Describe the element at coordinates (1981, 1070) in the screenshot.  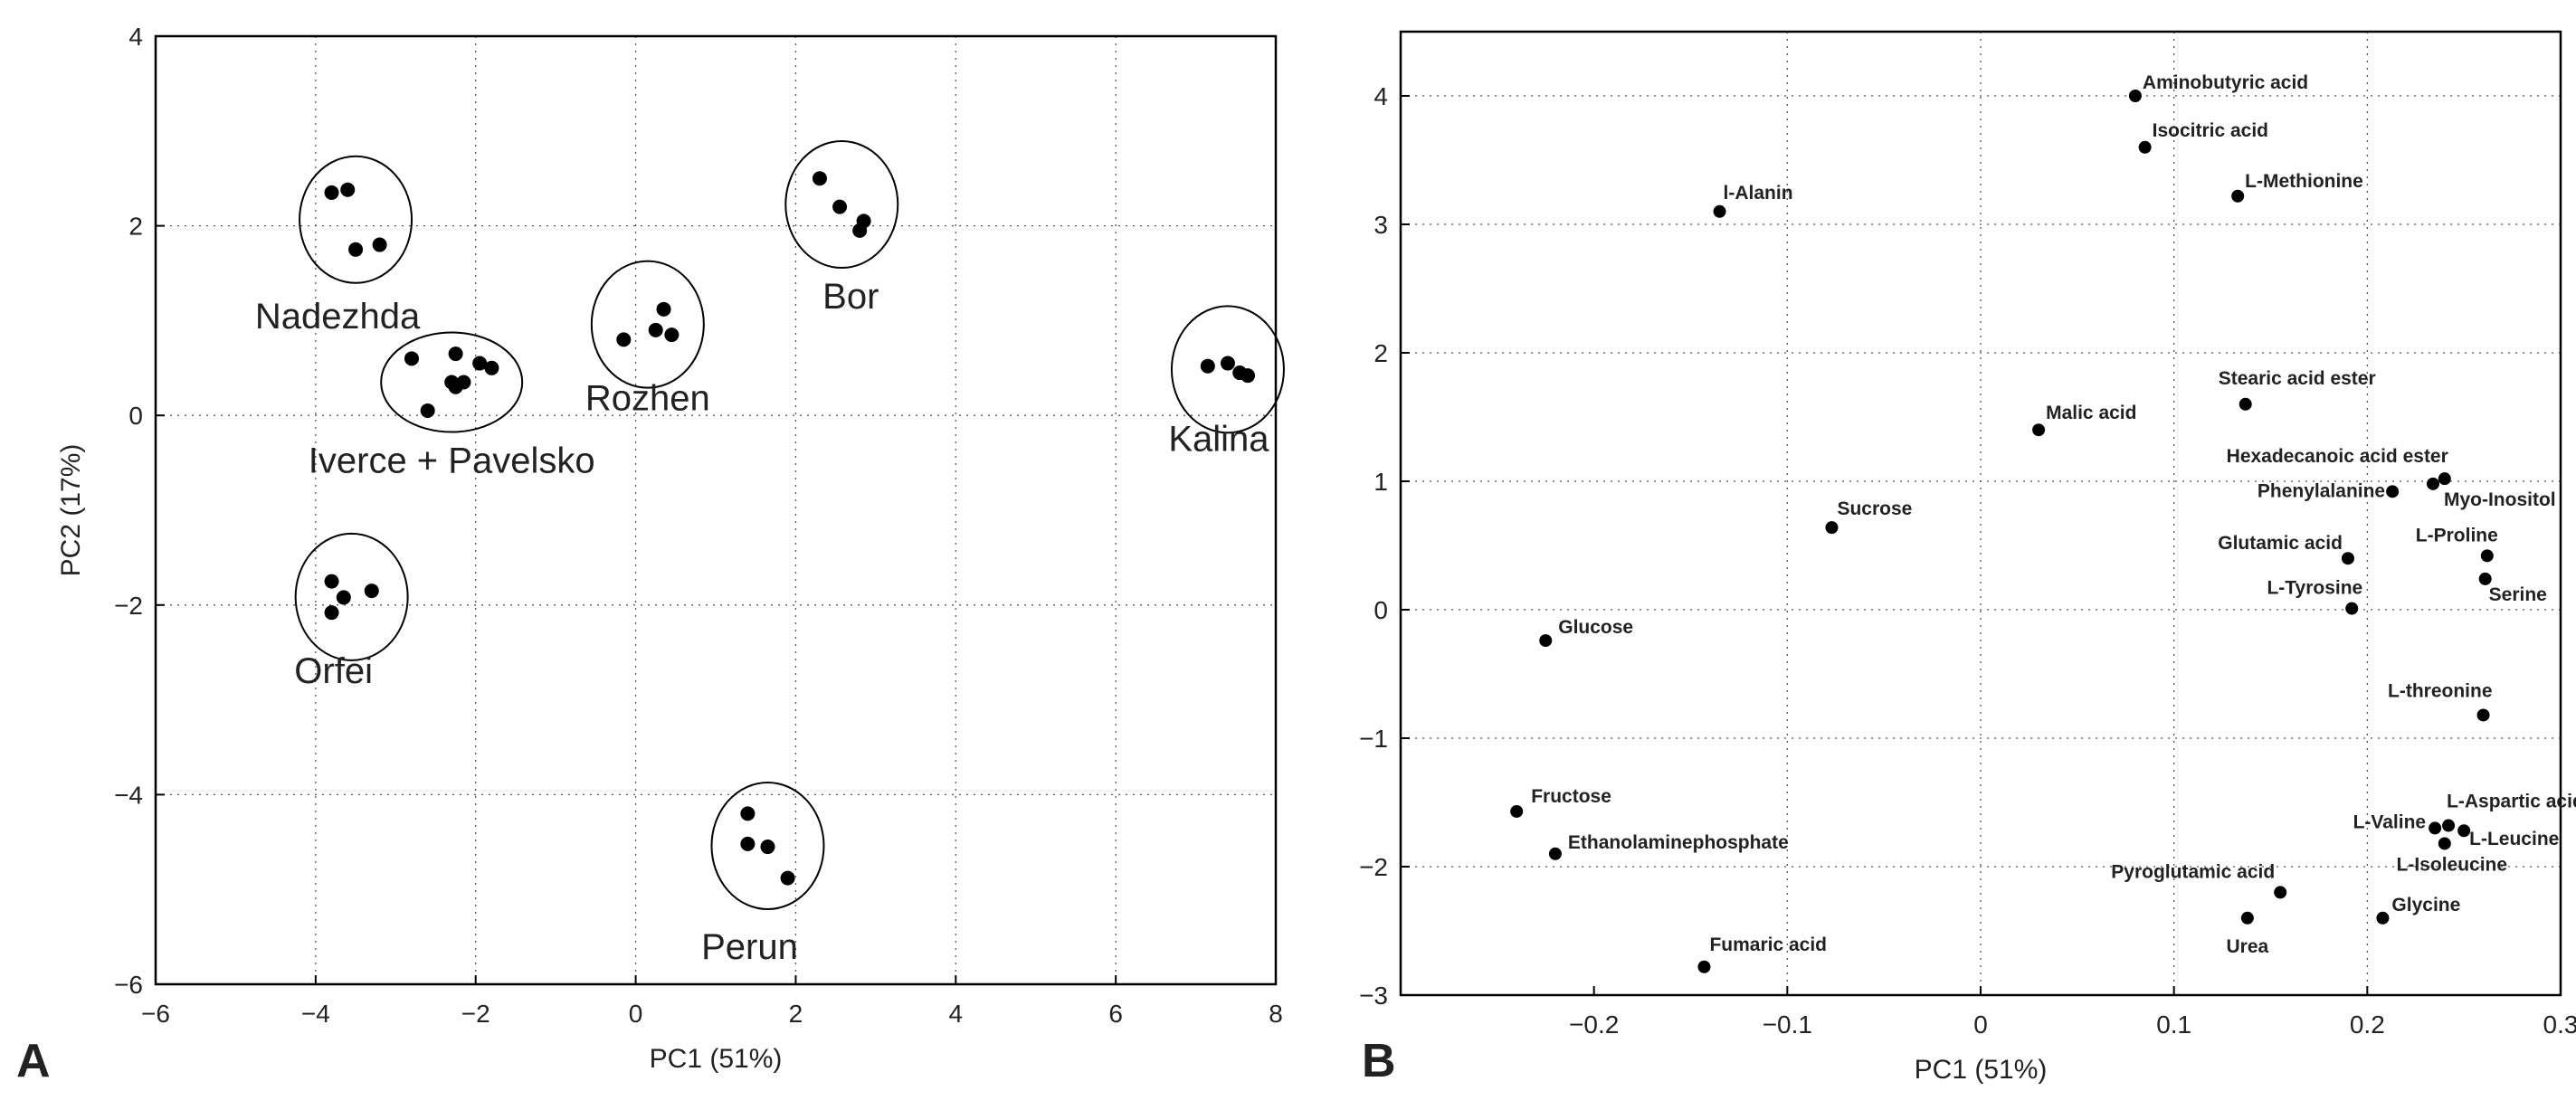
I see `loadings-x-axis-label: PC1 (51%)` at that location.